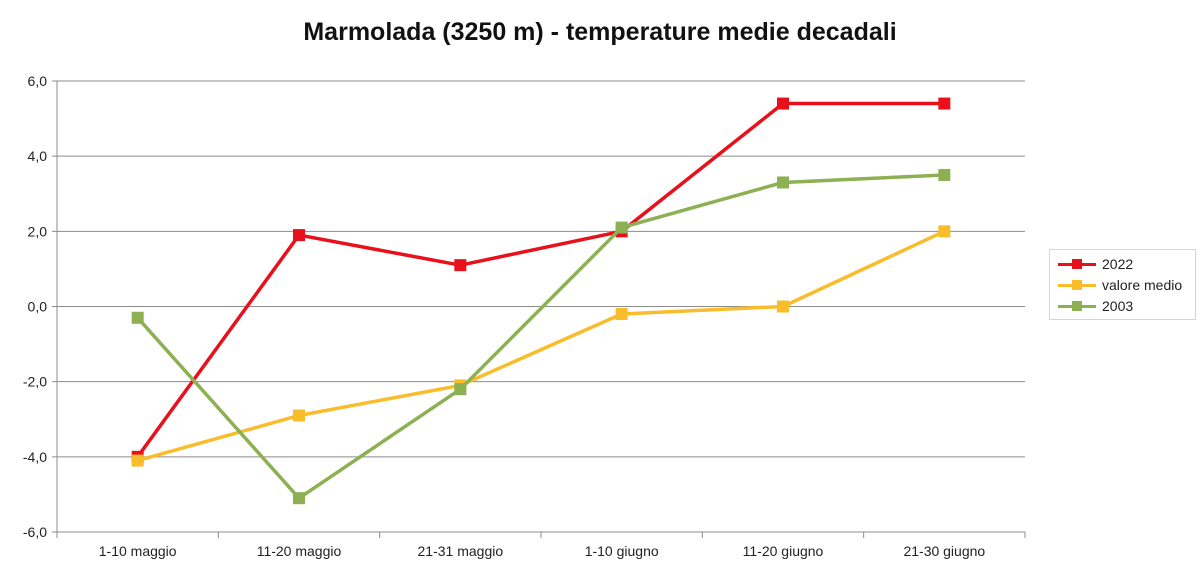  I want to click on legend-item: 2022, so click(1095, 264).